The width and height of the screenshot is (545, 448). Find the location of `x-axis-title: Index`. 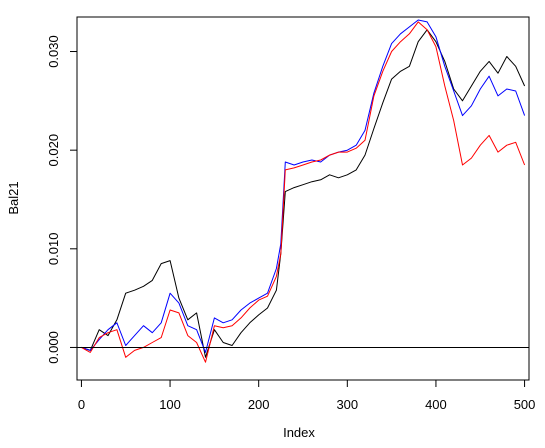

x-axis-title: Index is located at coordinates (299, 432).